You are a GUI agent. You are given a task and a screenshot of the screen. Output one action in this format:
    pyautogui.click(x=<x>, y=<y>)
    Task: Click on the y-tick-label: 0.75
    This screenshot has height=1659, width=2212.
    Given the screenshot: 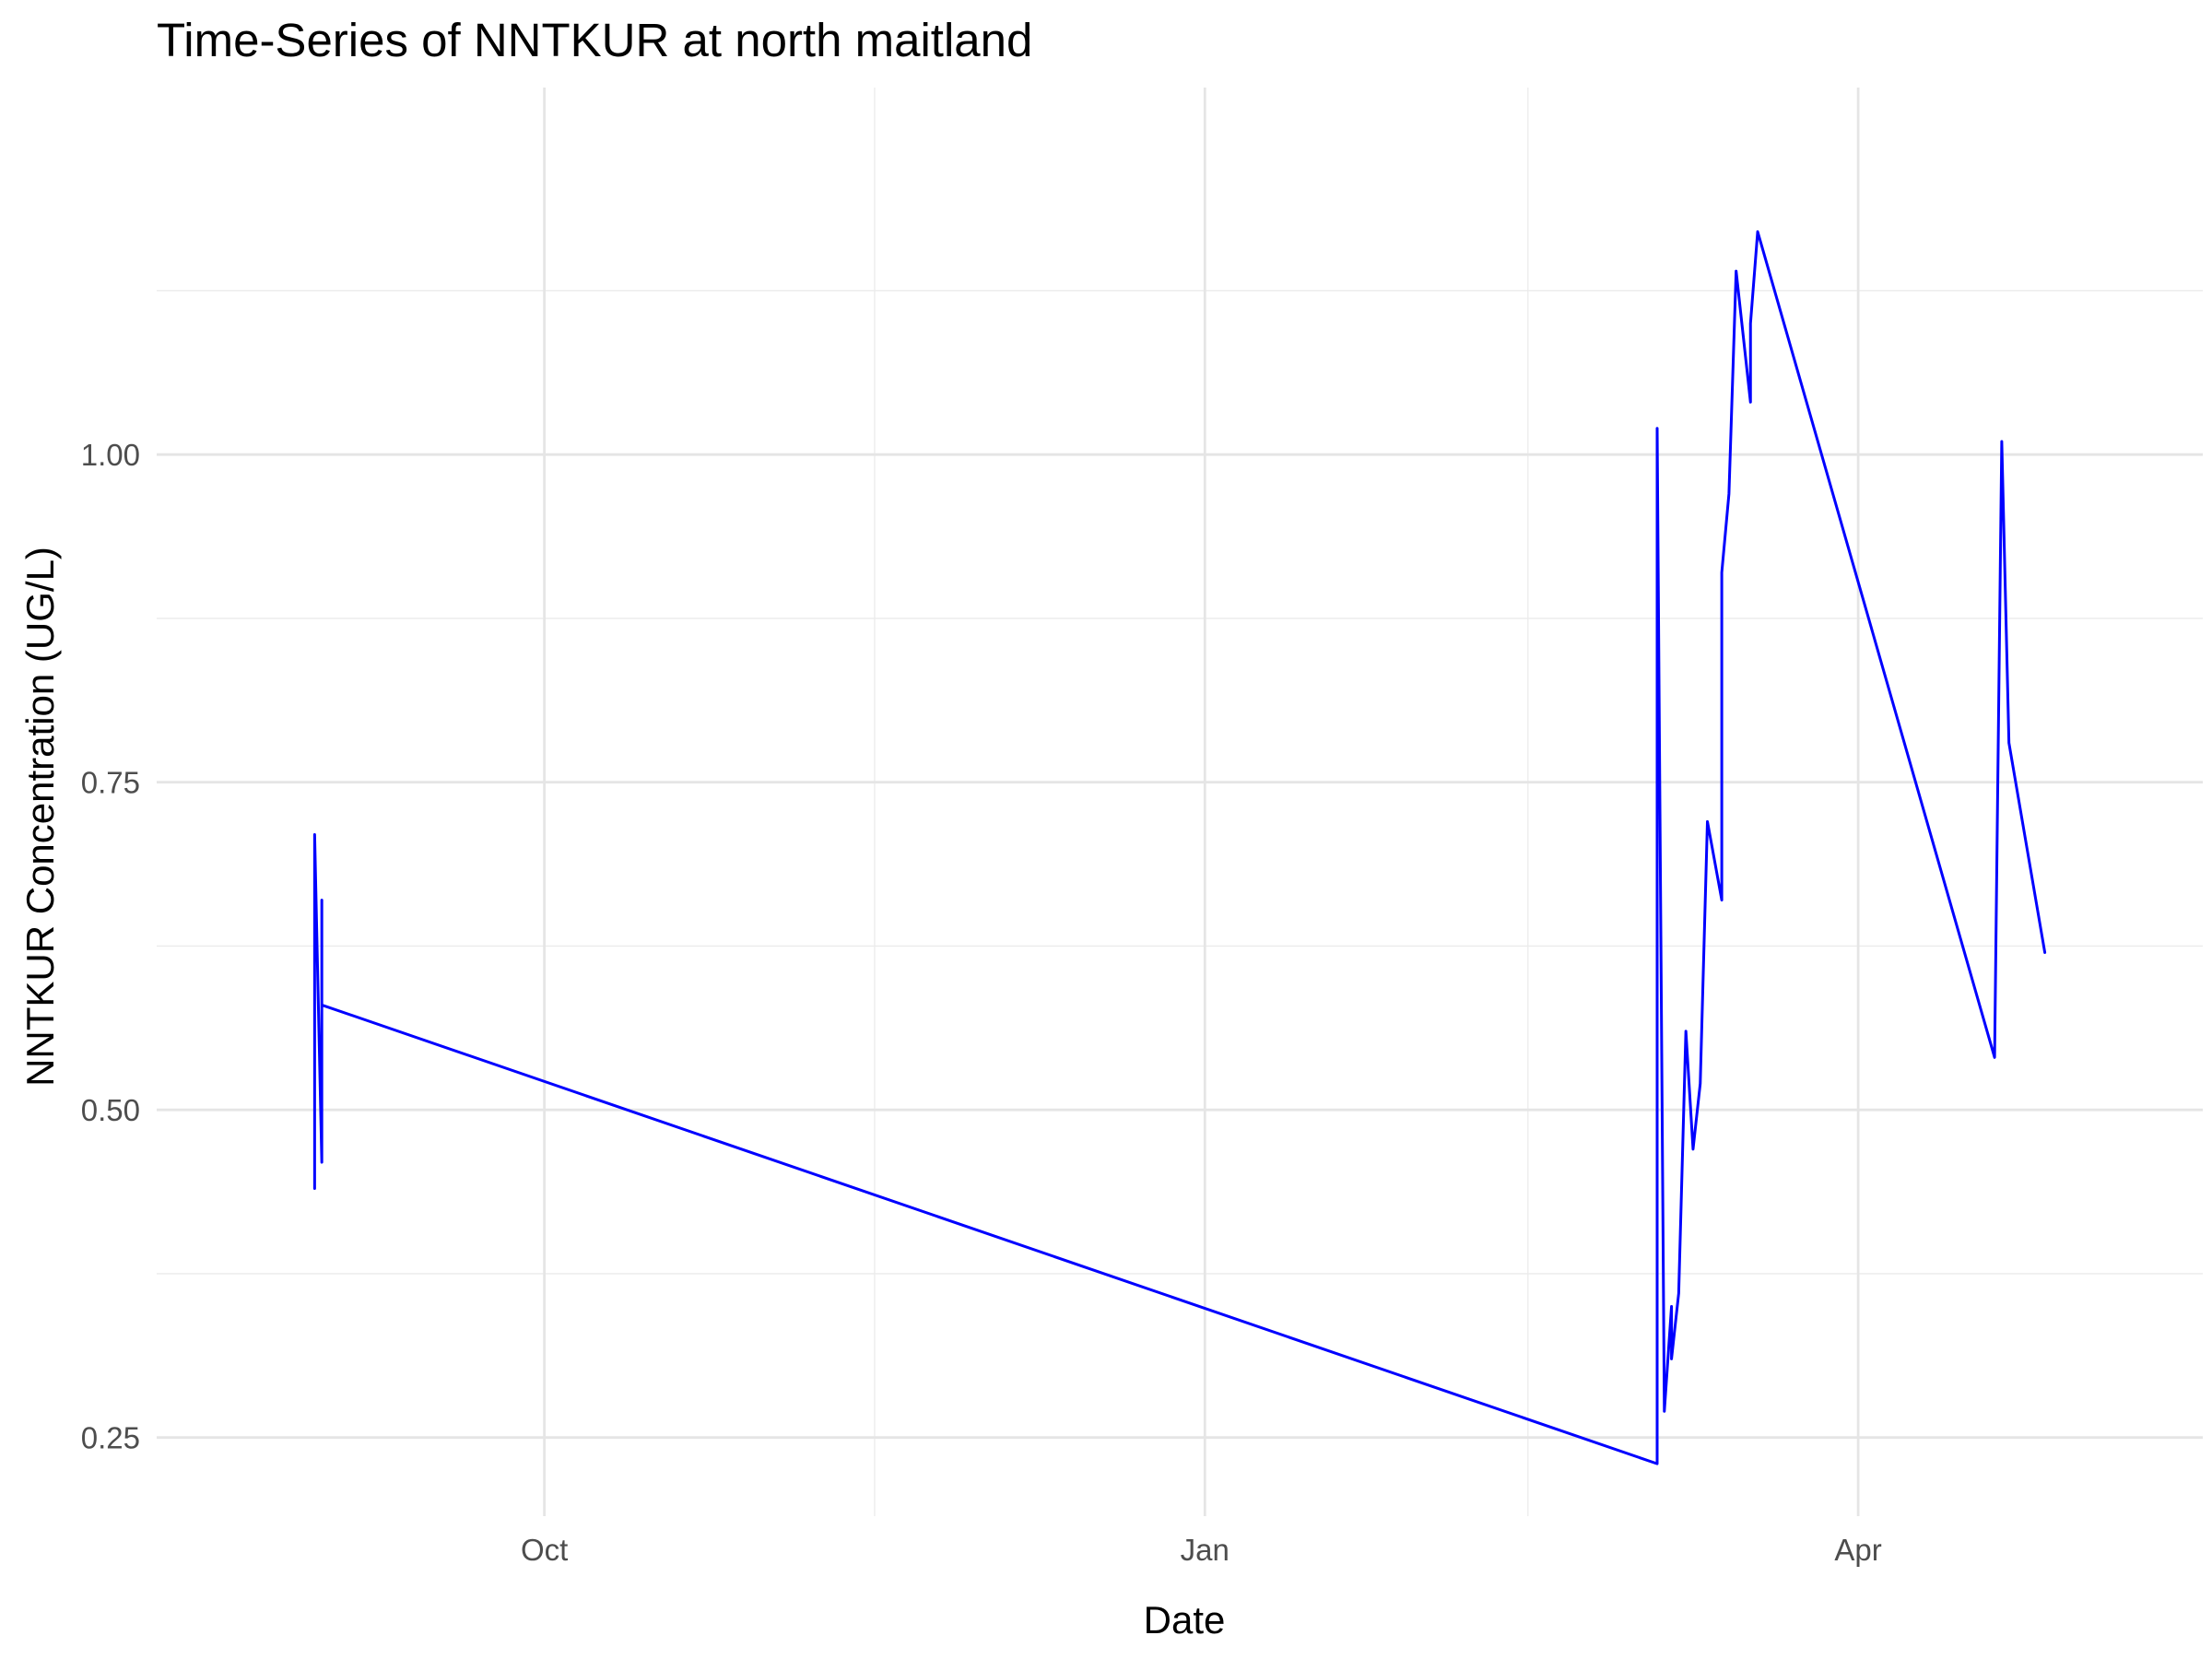 What is the action you would take?
    pyautogui.click(x=110, y=783)
    